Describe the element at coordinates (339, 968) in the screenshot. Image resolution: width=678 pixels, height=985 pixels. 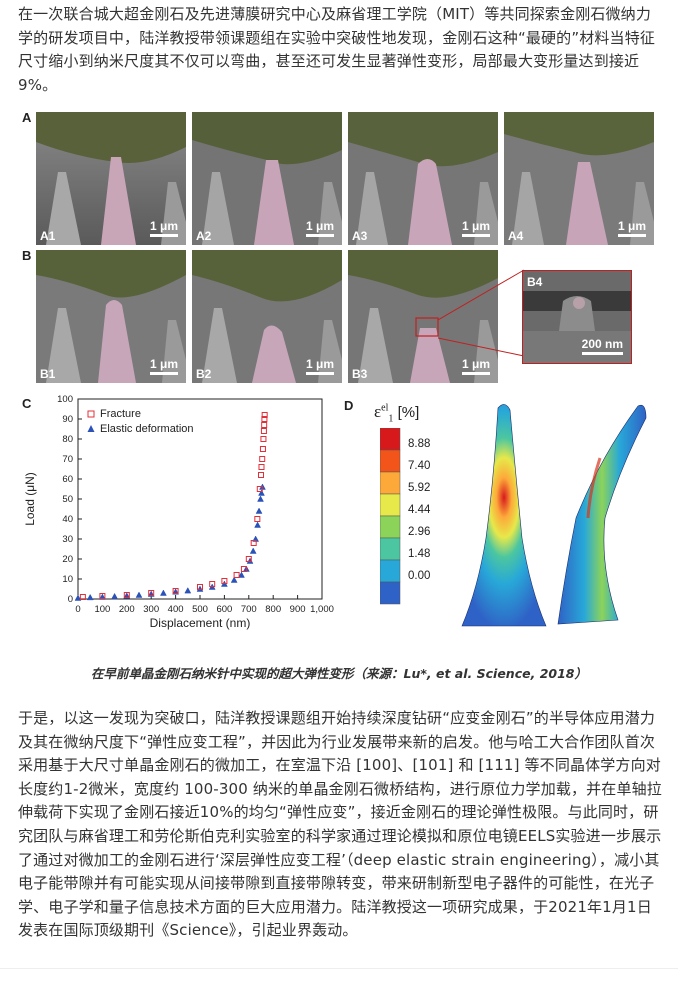
I see `divider` at that location.